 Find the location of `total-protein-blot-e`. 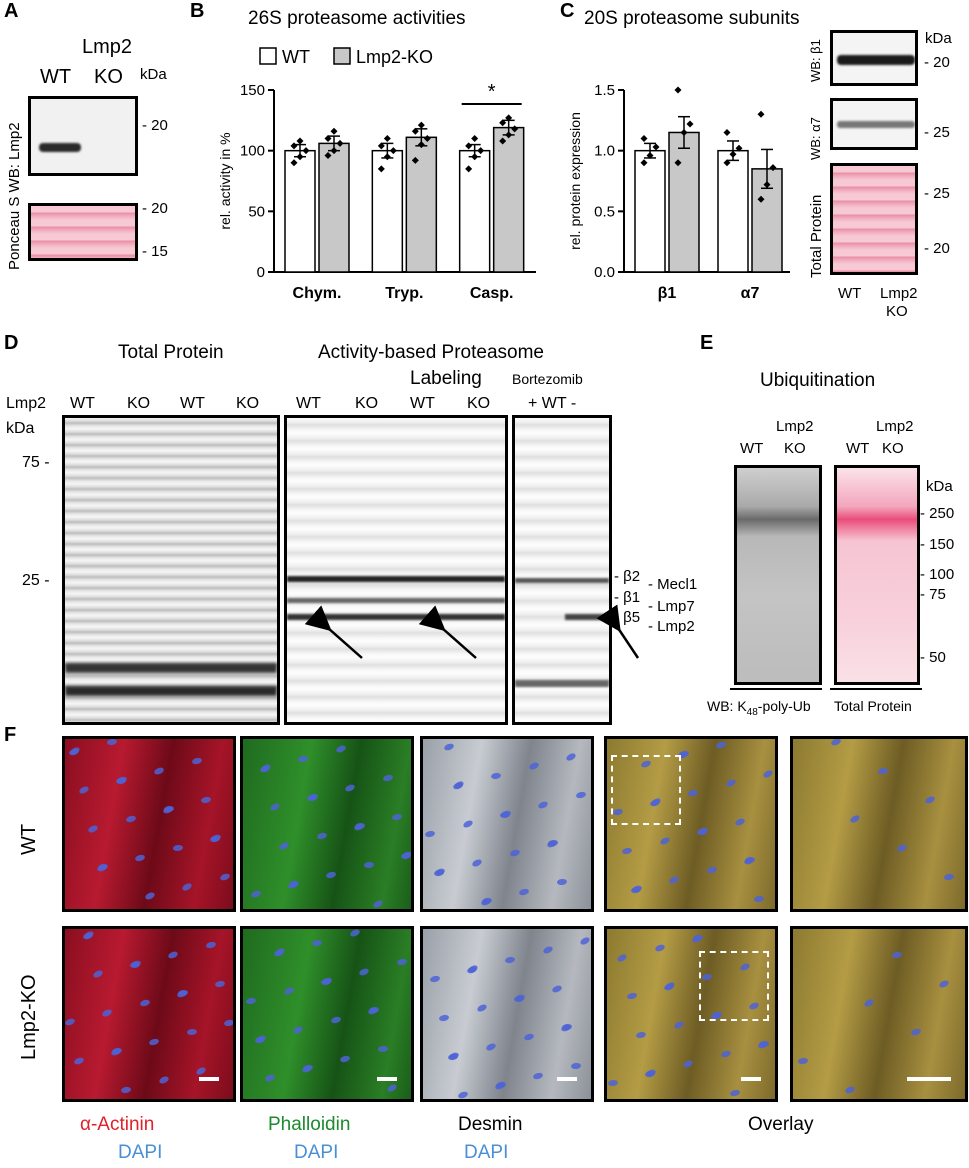

total-protein-blot-e is located at coordinates (877, 575).